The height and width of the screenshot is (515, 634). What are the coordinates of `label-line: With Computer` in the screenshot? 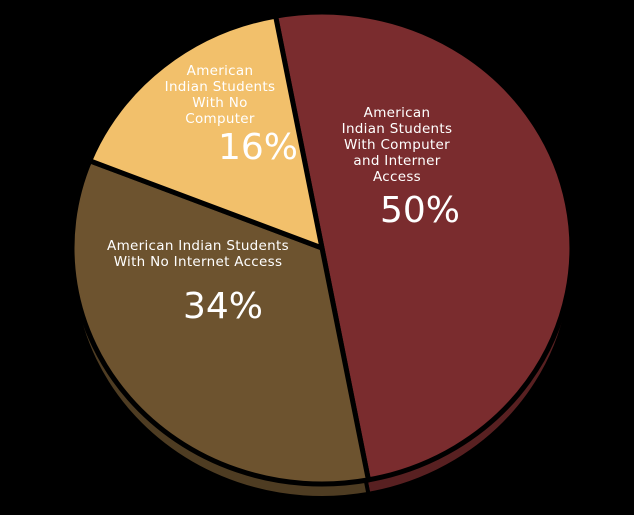 It's located at (397, 145).